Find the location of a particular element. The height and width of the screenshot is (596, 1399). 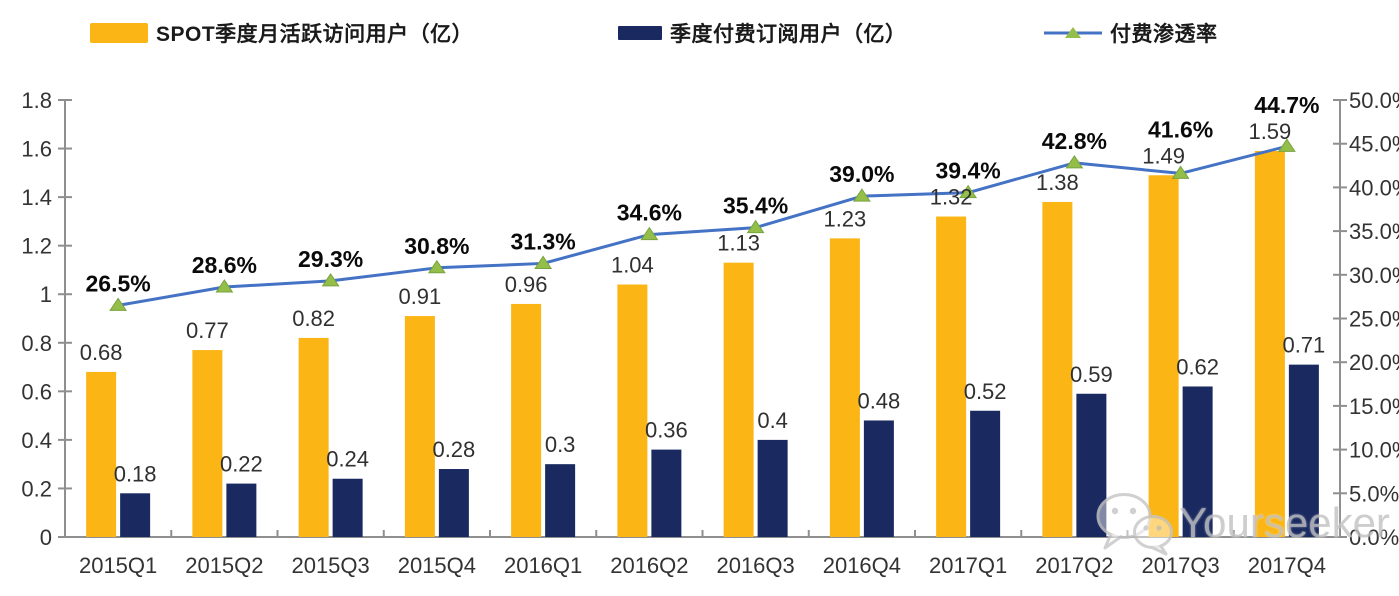

penetration-label: 28.6% is located at coordinates (224, 265).